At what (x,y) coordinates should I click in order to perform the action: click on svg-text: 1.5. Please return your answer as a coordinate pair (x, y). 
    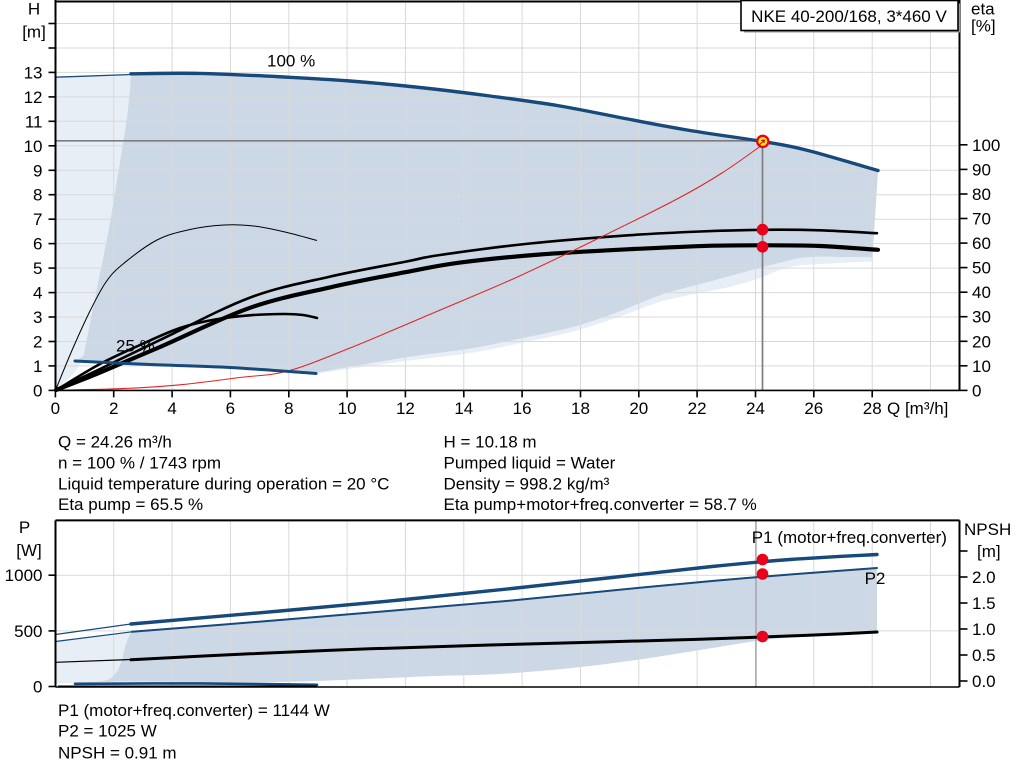
    Looking at the image, I should click on (984, 603).